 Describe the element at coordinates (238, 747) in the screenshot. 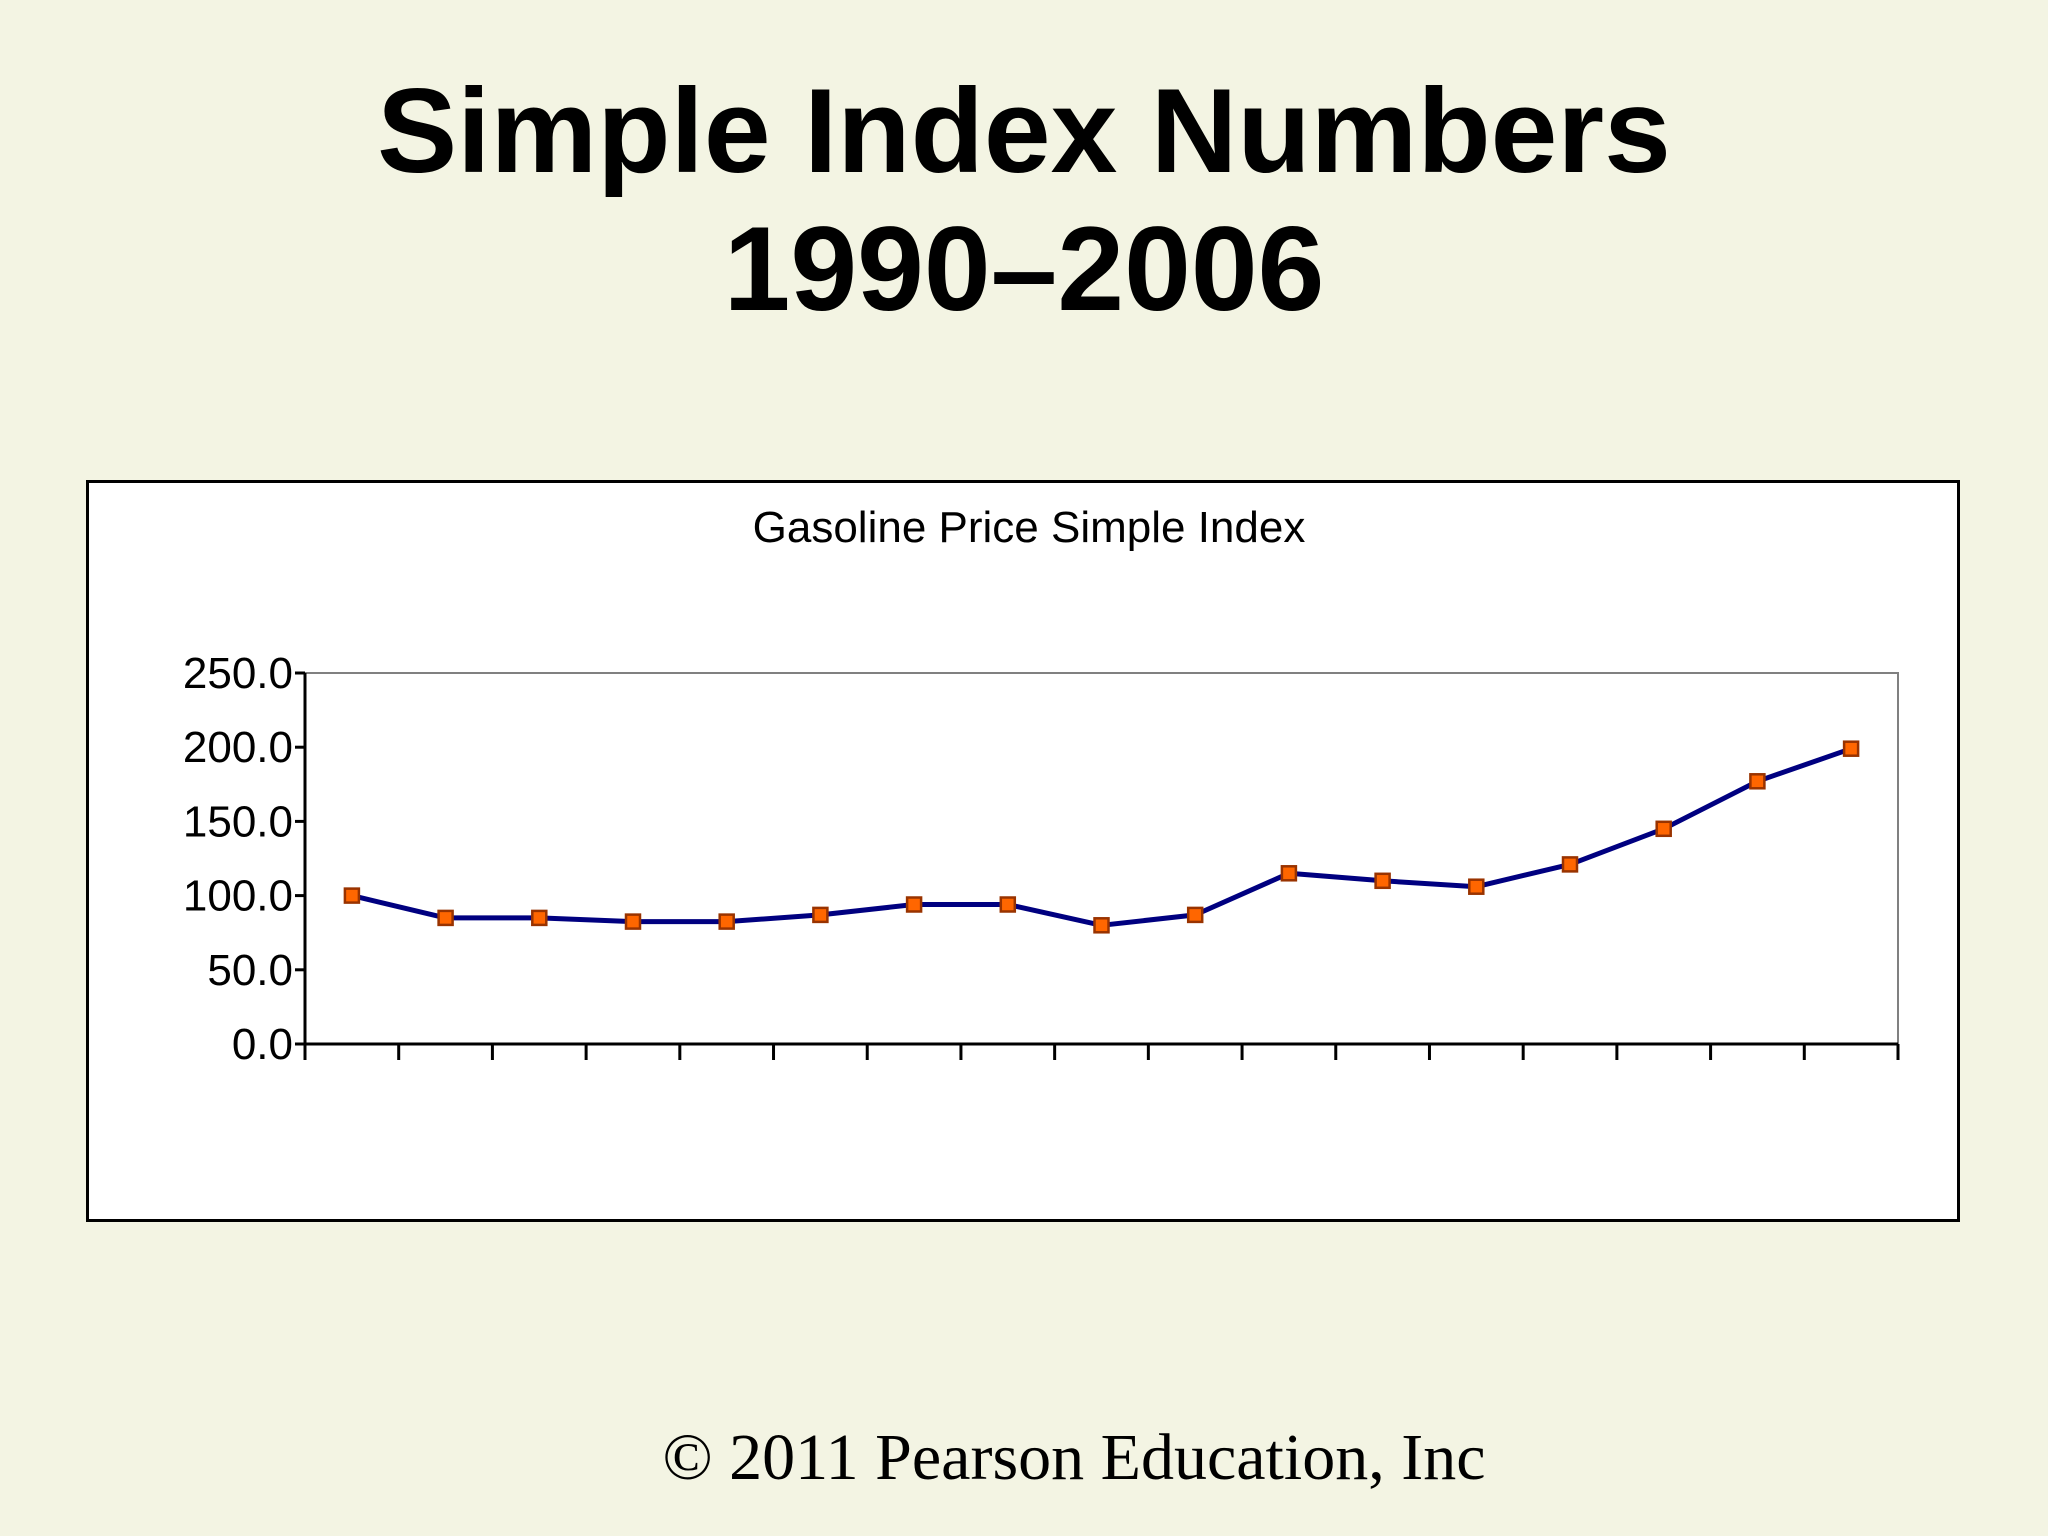

I see `y-tick-label: 200.0` at that location.